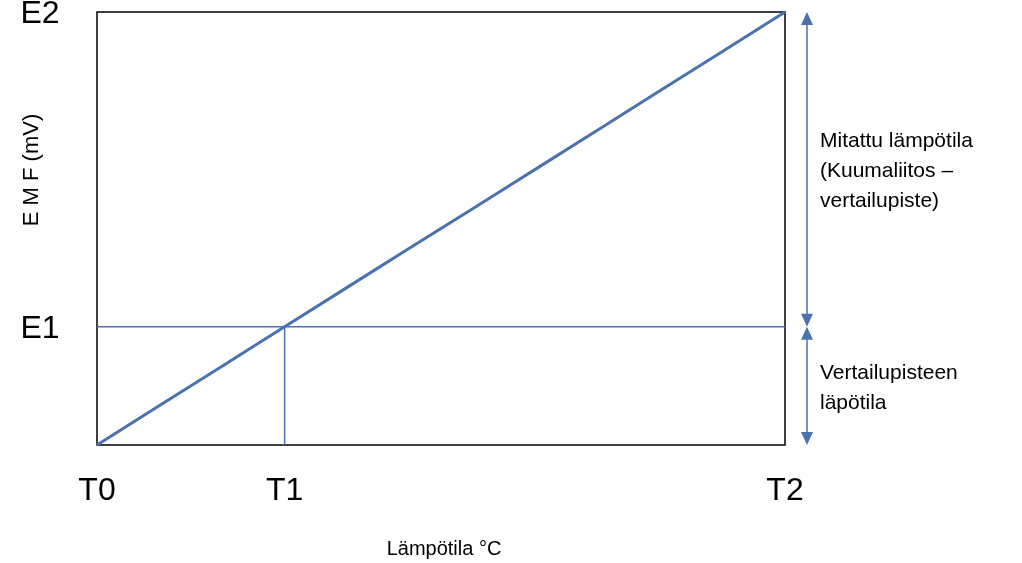 This screenshot has width=1022, height=563. I want to click on x-tick-label: T0, so click(97, 489).